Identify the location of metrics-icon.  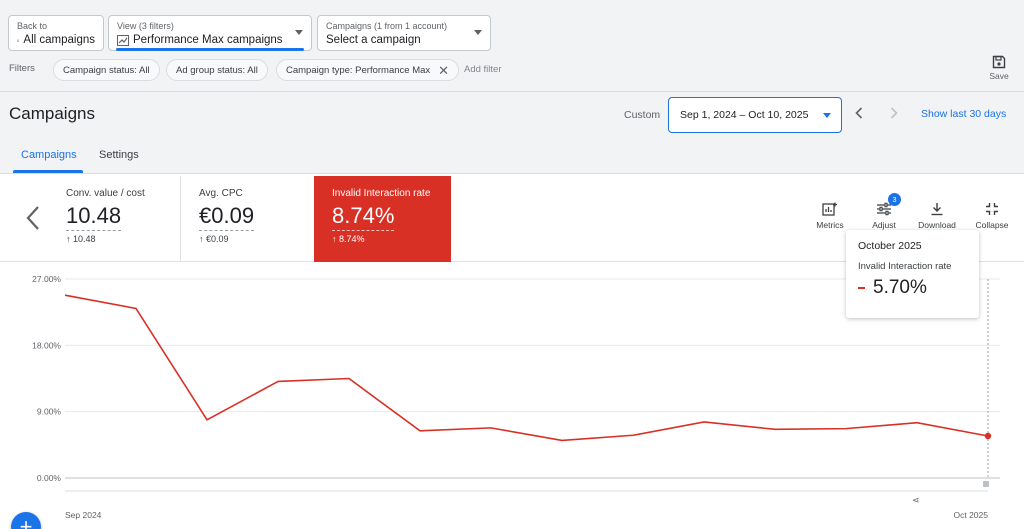
(829, 209).